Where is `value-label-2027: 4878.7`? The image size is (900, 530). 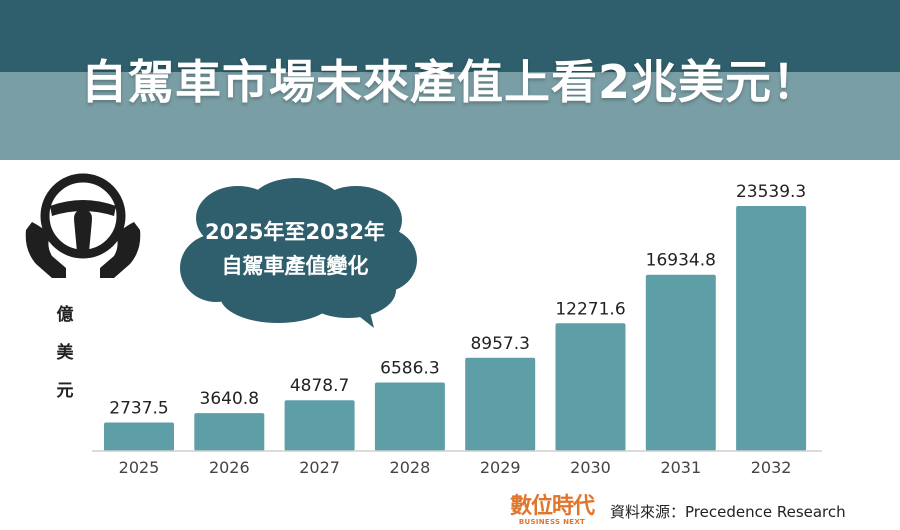
value-label-2027: 4878.7 is located at coordinates (319, 386).